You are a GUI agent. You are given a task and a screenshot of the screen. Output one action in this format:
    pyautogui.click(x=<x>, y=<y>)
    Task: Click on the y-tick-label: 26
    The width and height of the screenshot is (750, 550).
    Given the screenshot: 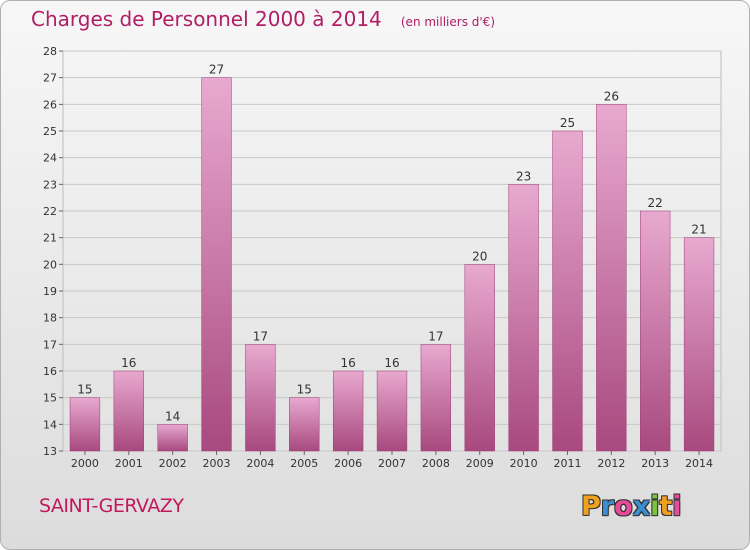 What is the action you would take?
    pyautogui.click(x=50, y=104)
    